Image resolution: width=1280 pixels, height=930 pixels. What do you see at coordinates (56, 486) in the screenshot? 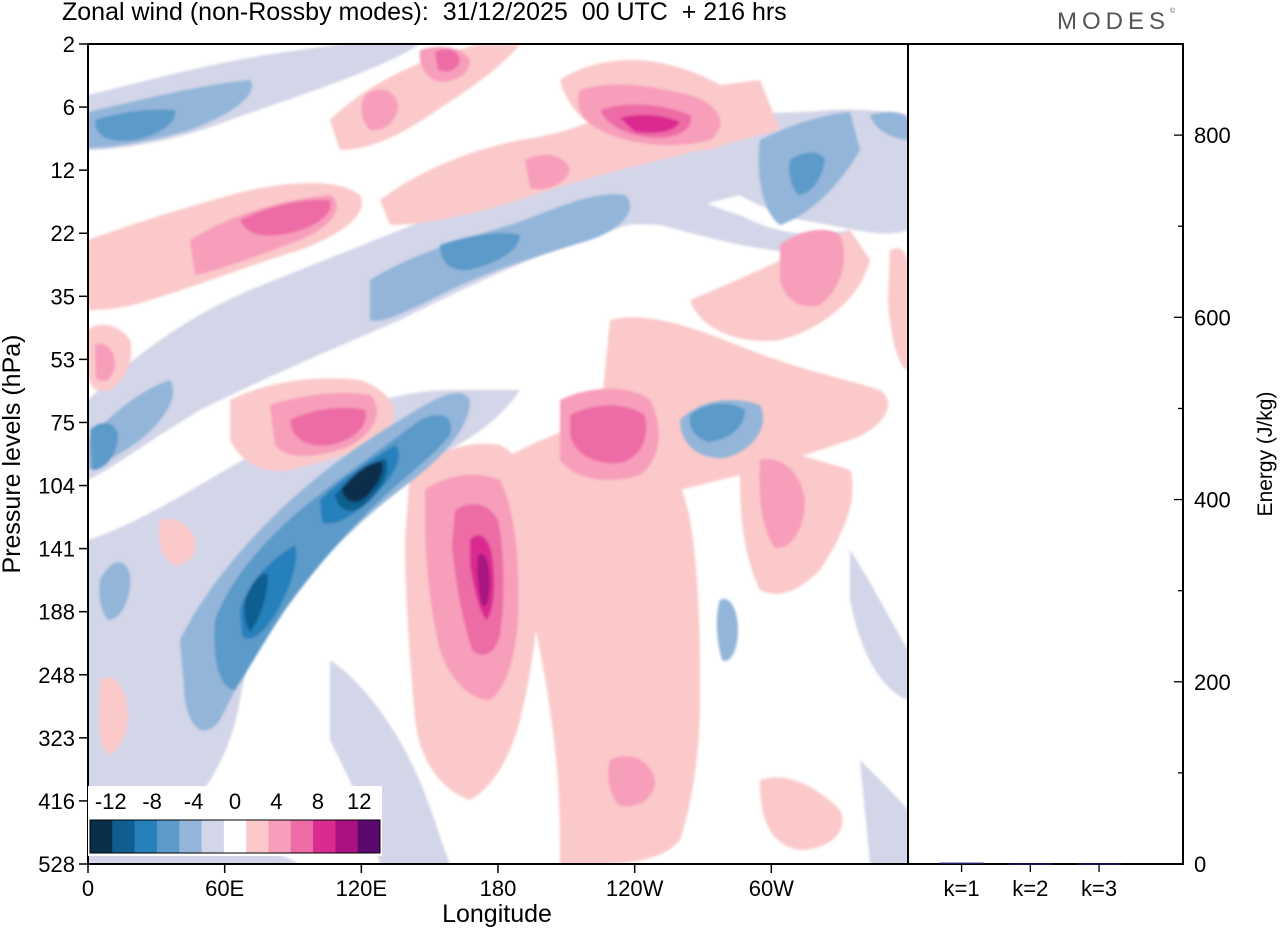
I see `pressure-tick-label: 104` at bounding box center [56, 486].